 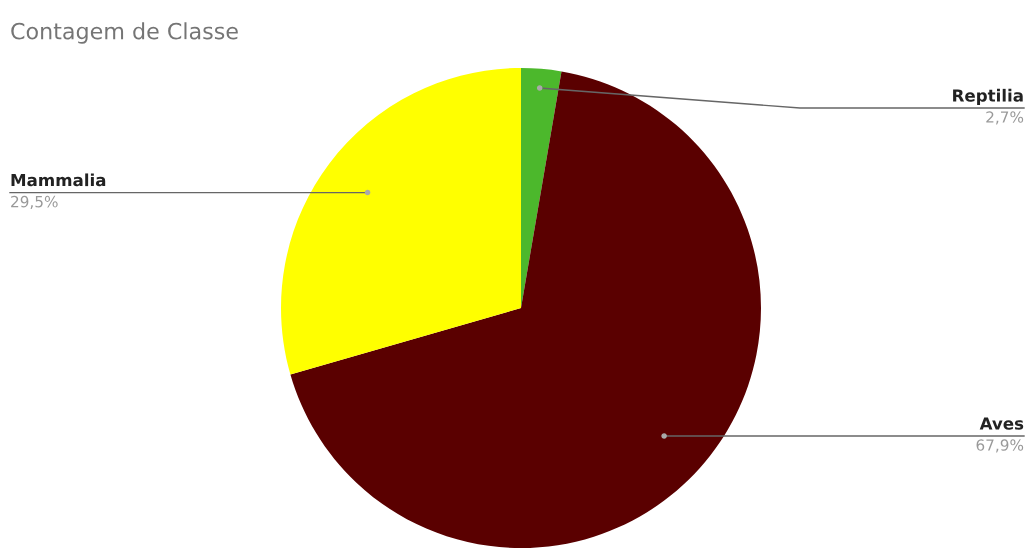 What do you see at coordinates (1005, 118) in the screenshot?
I see `data-label: 2,7%` at bounding box center [1005, 118].